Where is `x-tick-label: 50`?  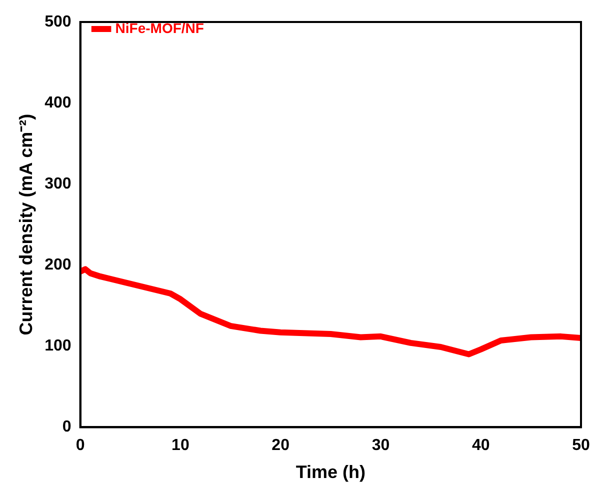 x-tick-label: 50 is located at coordinates (581, 445).